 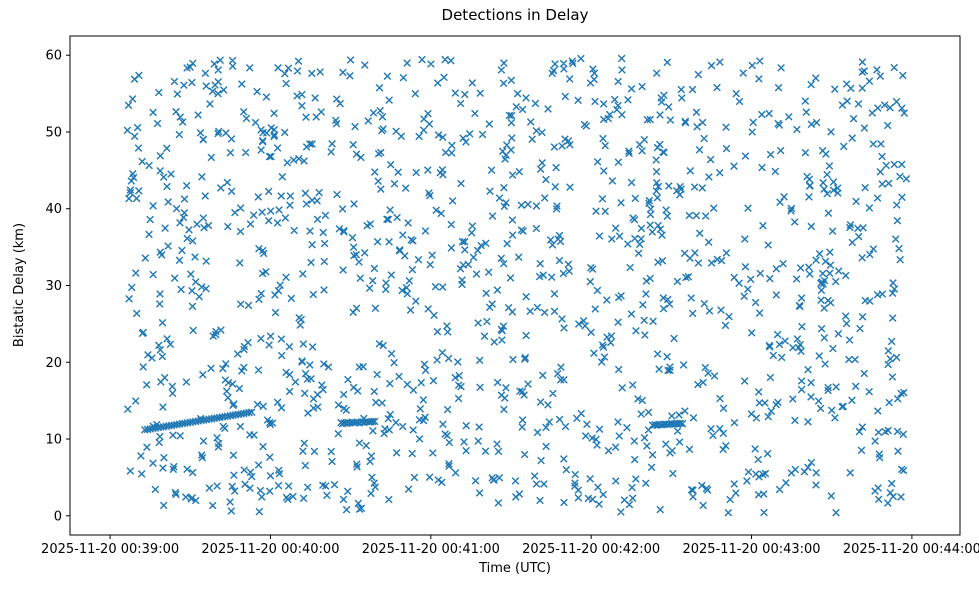 I want to click on chart-title: Detections in Delay, so click(x=515, y=15).